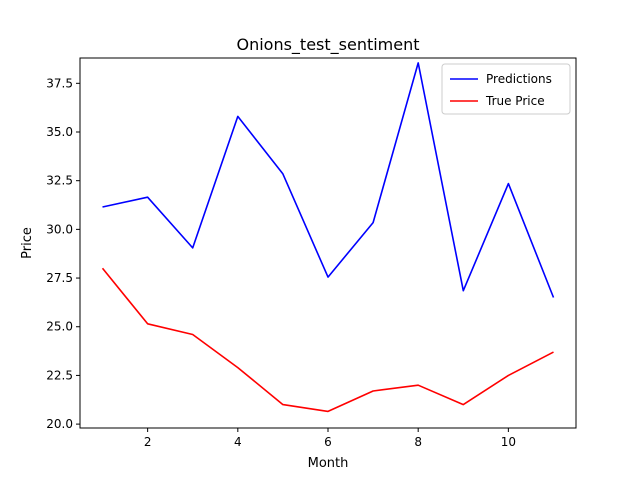 The width and height of the screenshot is (640, 480). Describe the element at coordinates (59, 327) in the screenshot. I see `y-tick-label: 25.0` at that location.